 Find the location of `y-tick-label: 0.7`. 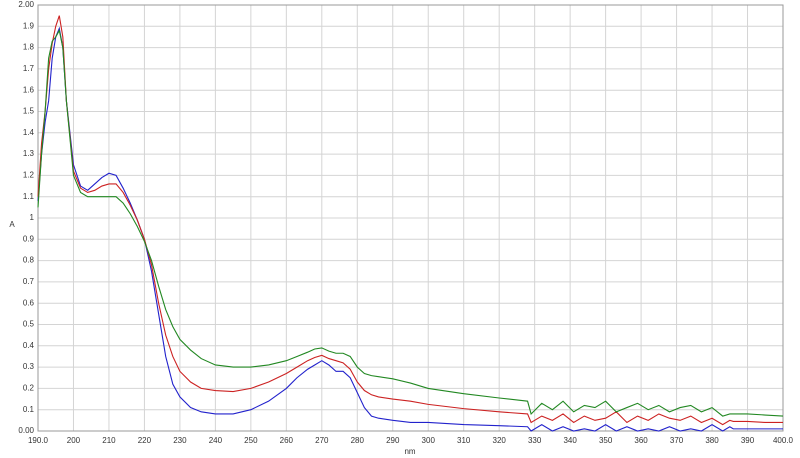

y-tick-label: 0.7 is located at coordinates (29, 281).